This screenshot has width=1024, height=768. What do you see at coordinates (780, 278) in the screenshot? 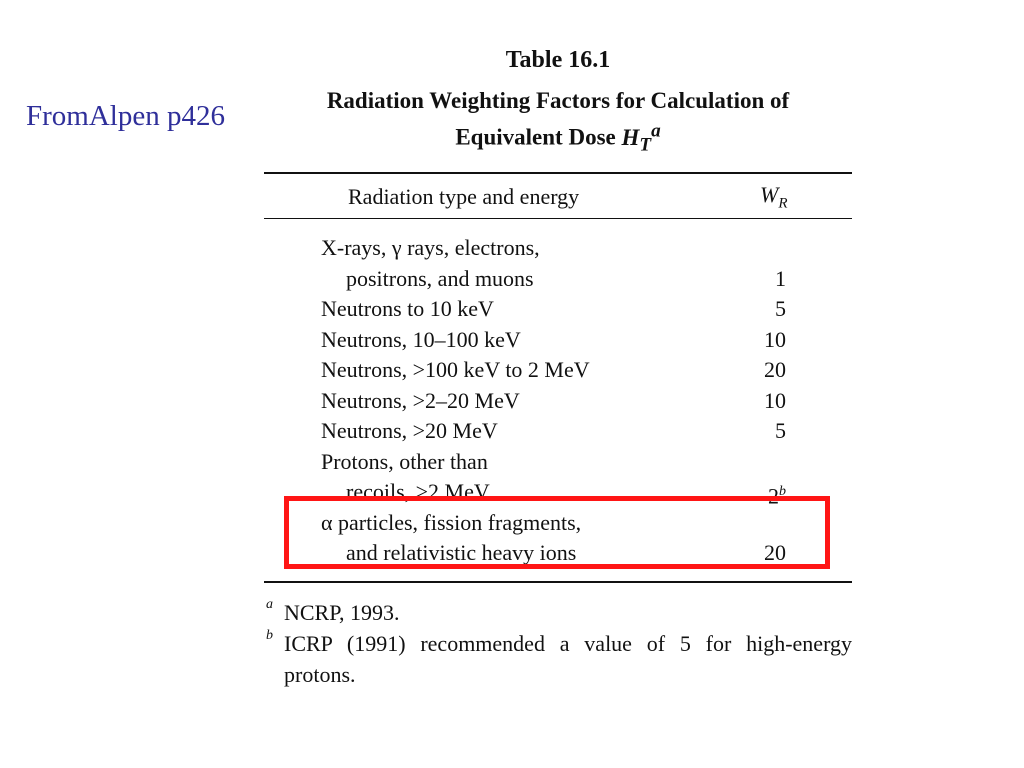
I see `row-value: 1` at bounding box center [780, 278].